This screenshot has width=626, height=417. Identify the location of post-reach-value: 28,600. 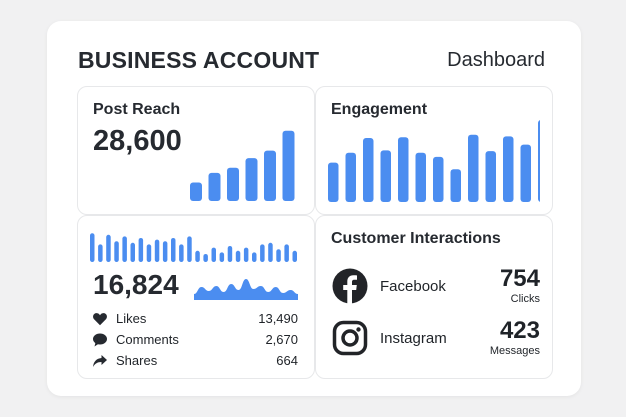
(137, 141).